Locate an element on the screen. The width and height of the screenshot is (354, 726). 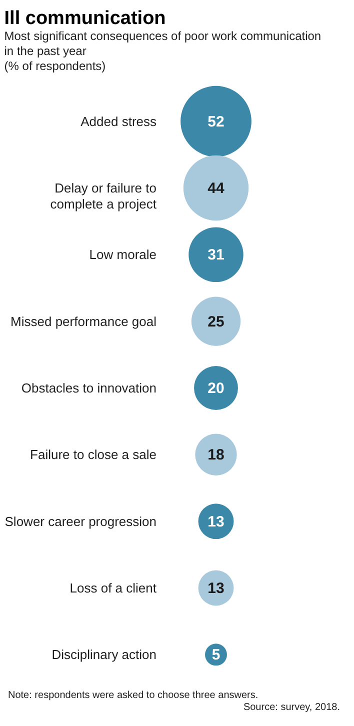
data-label: 20 is located at coordinates (216, 388).